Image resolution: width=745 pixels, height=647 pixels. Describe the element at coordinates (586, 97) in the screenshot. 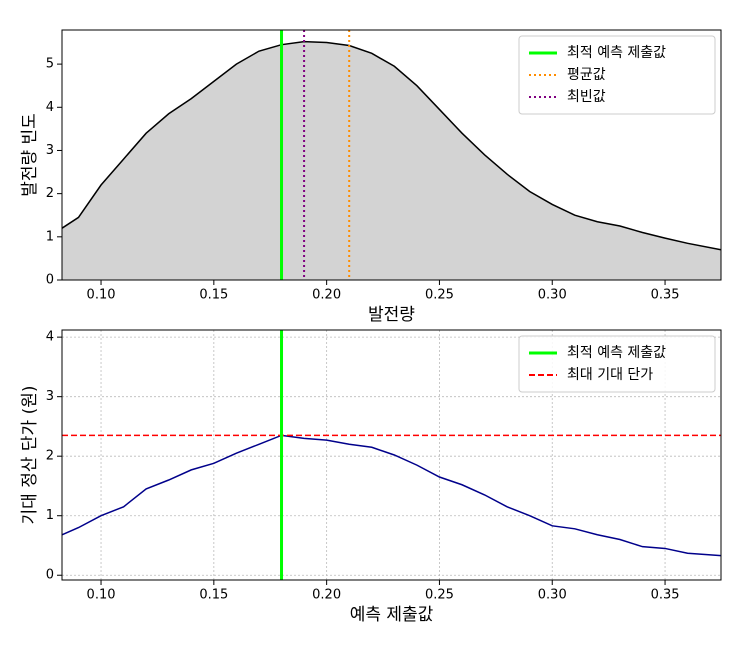

I see `legend-label: 최빈값` at that location.